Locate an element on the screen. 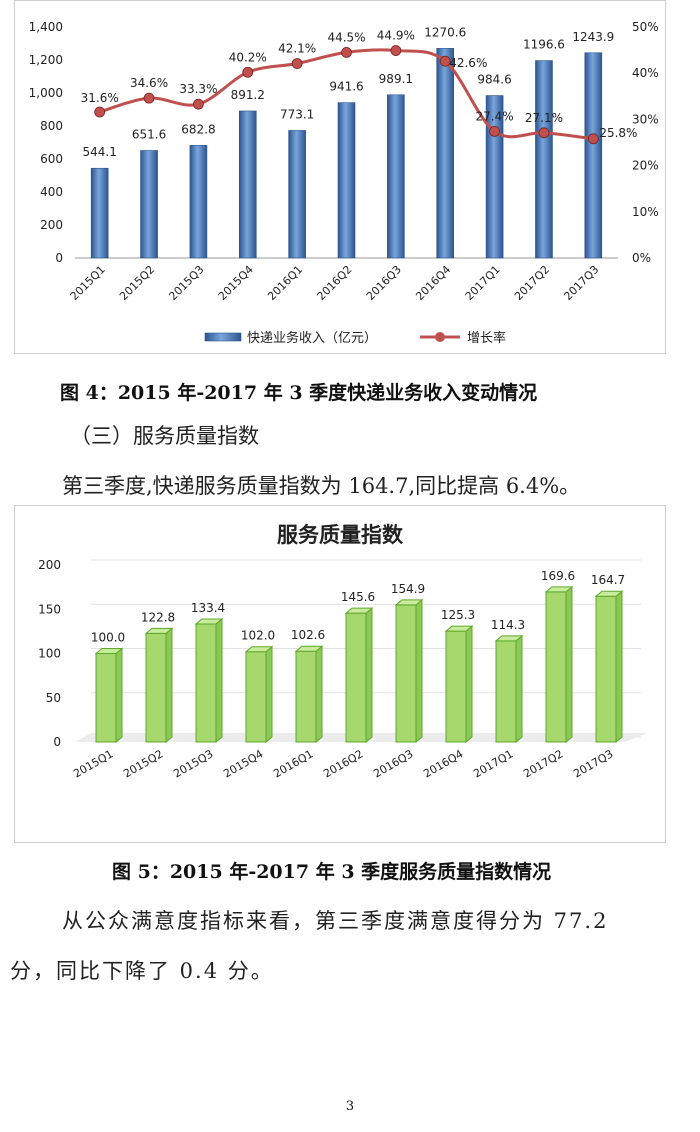 The height and width of the screenshot is (1132, 700). quality-data-label: 154.9 is located at coordinates (408, 589).